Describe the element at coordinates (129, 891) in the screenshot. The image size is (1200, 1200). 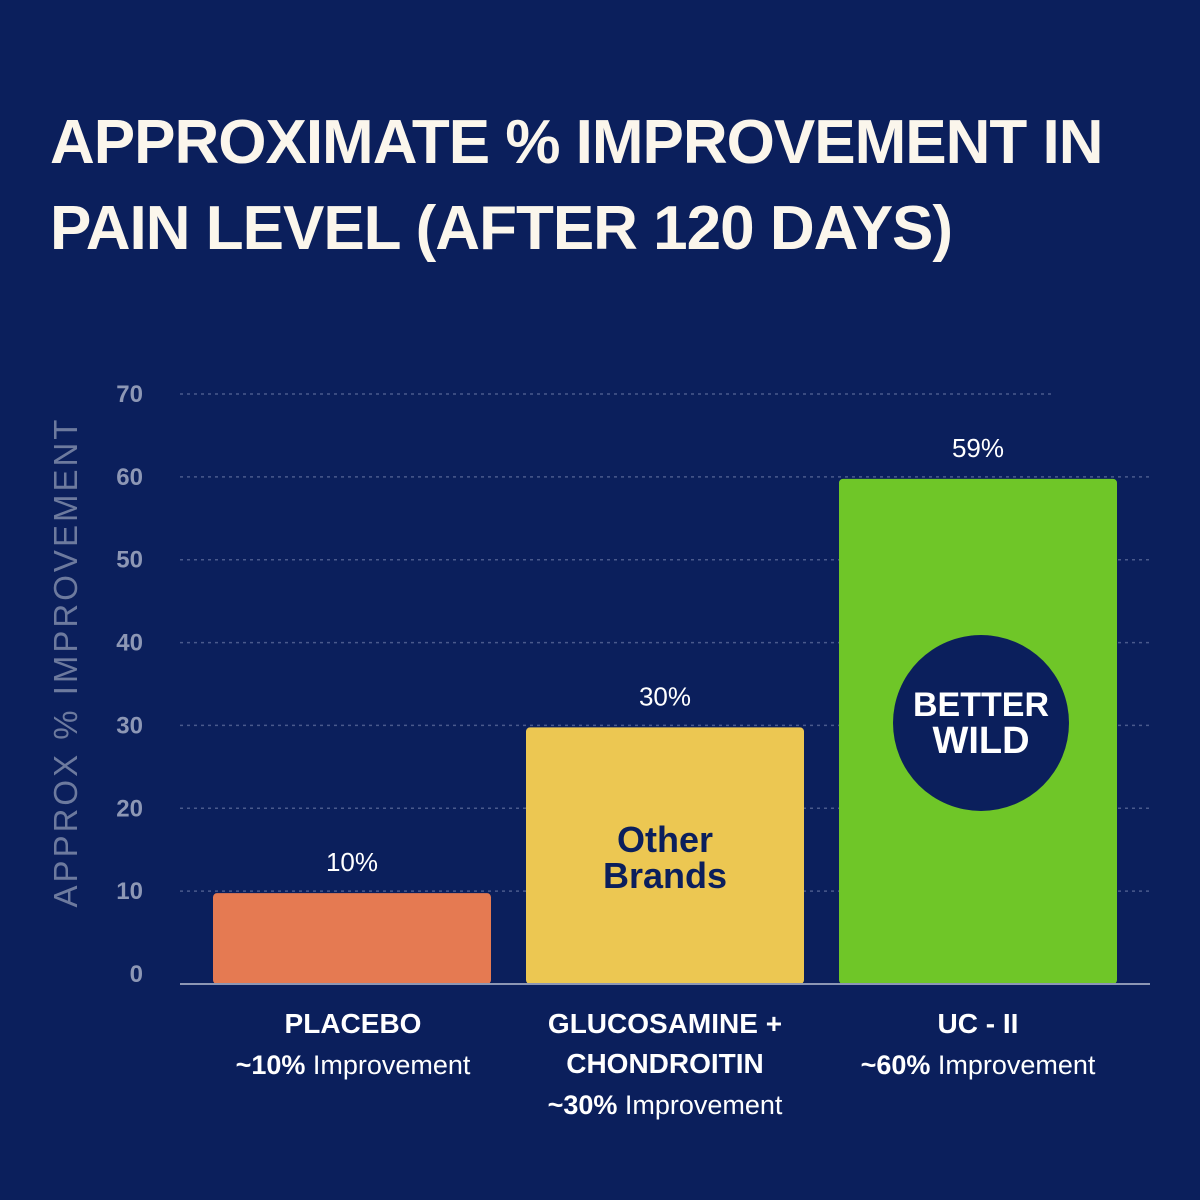
I see `y-tick-label: 10` at that location.